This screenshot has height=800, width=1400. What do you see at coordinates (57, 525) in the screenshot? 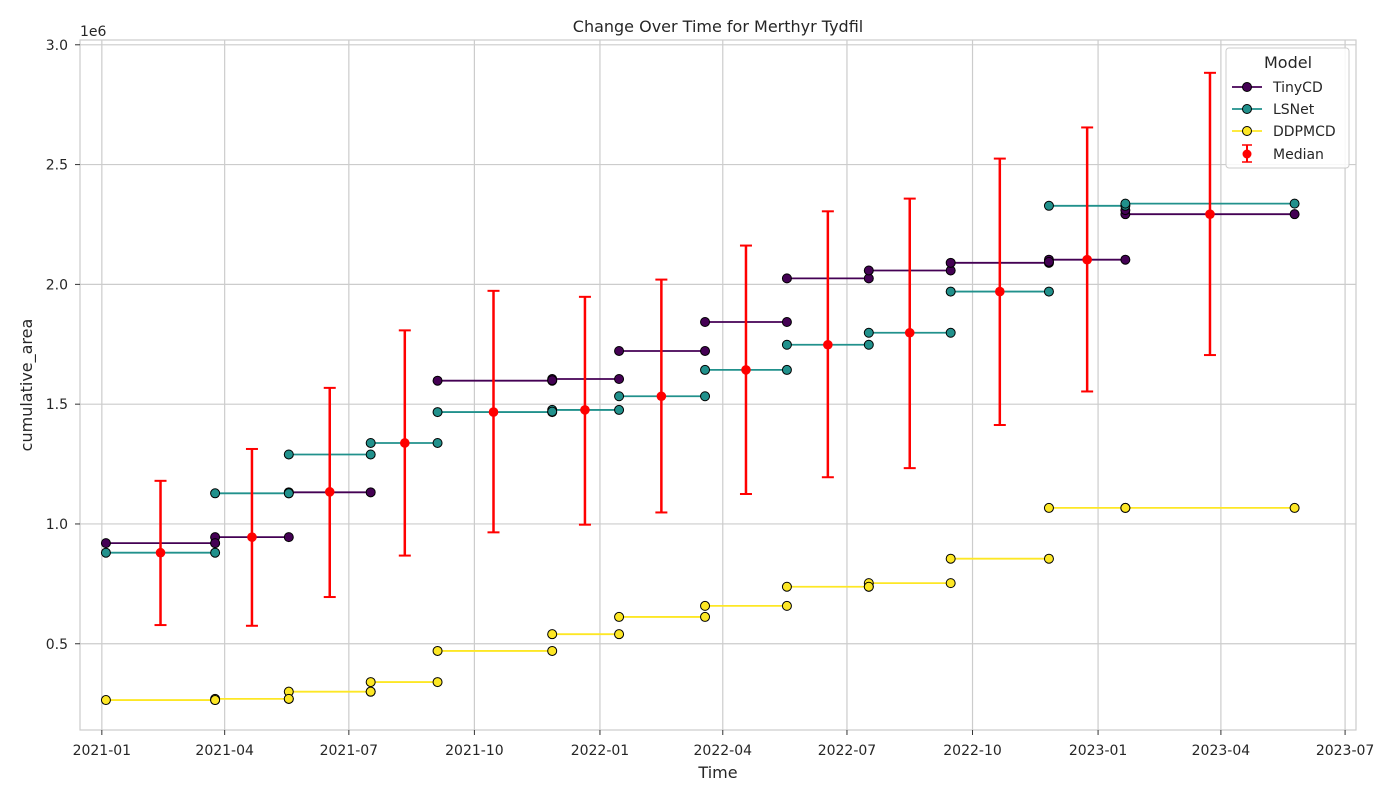
I see `y-tick-label: 1.0` at bounding box center [57, 525].